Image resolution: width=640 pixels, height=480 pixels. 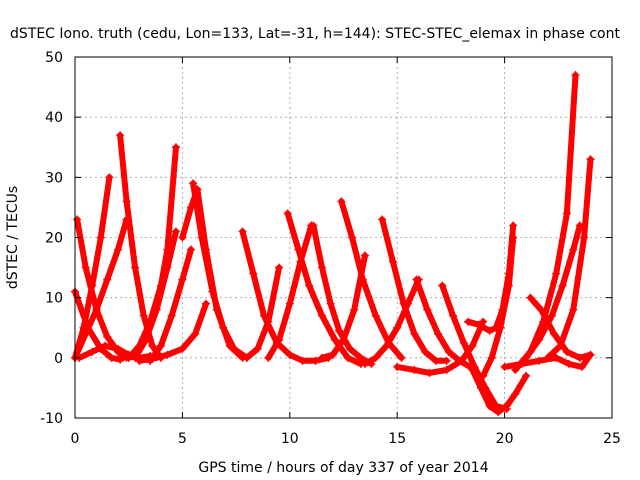 What do you see at coordinates (54, 299) in the screenshot?
I see `y-tick-label: 10` at bounding box center [54, 299].